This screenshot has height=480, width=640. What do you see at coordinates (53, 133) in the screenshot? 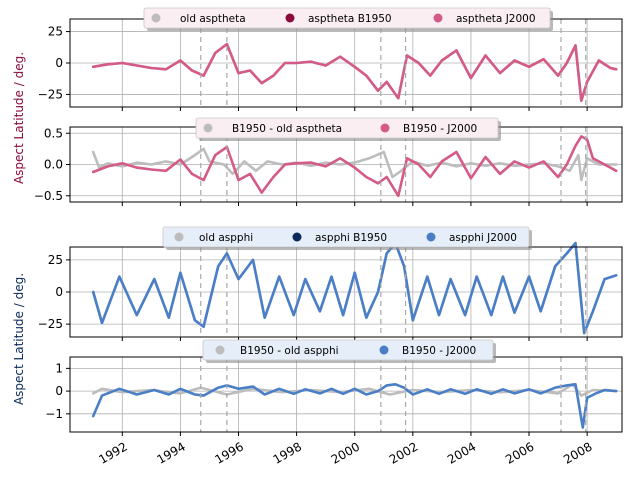
I see `y-tick-label: 0.5` at bounding box center [53, 133].